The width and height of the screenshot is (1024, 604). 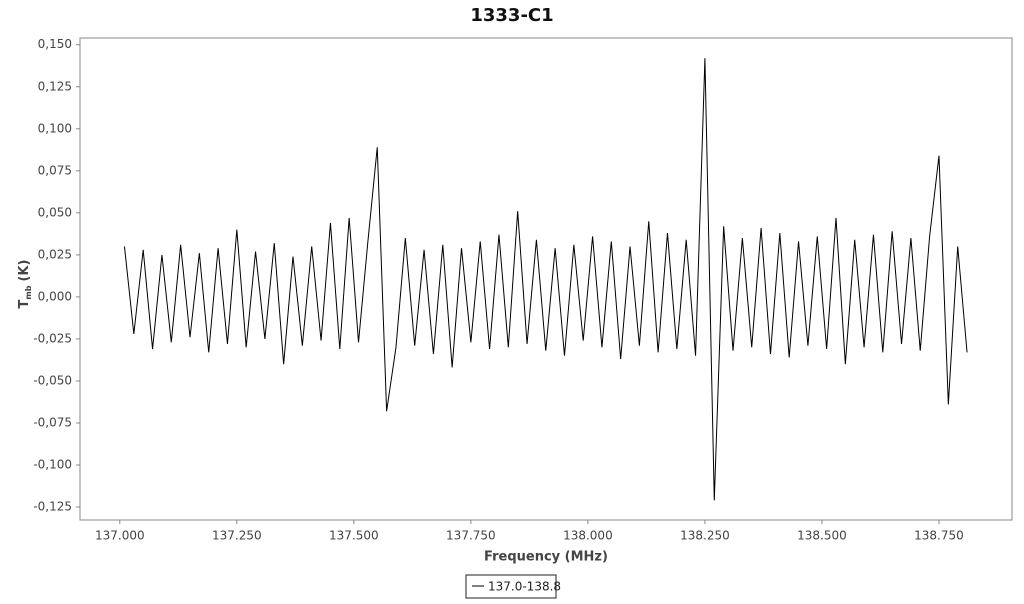 What do you see at coordinates (524, 587) in the screenshot?
I see `legend-label: 137.0-138.8` at bounding box center [524, 587].